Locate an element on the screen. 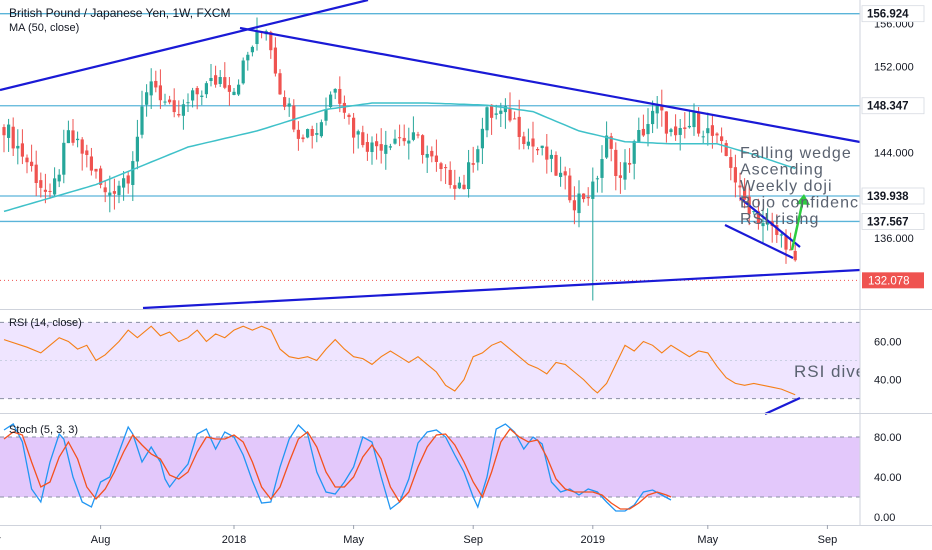  rsi-line is located at coordinates (399, 360).